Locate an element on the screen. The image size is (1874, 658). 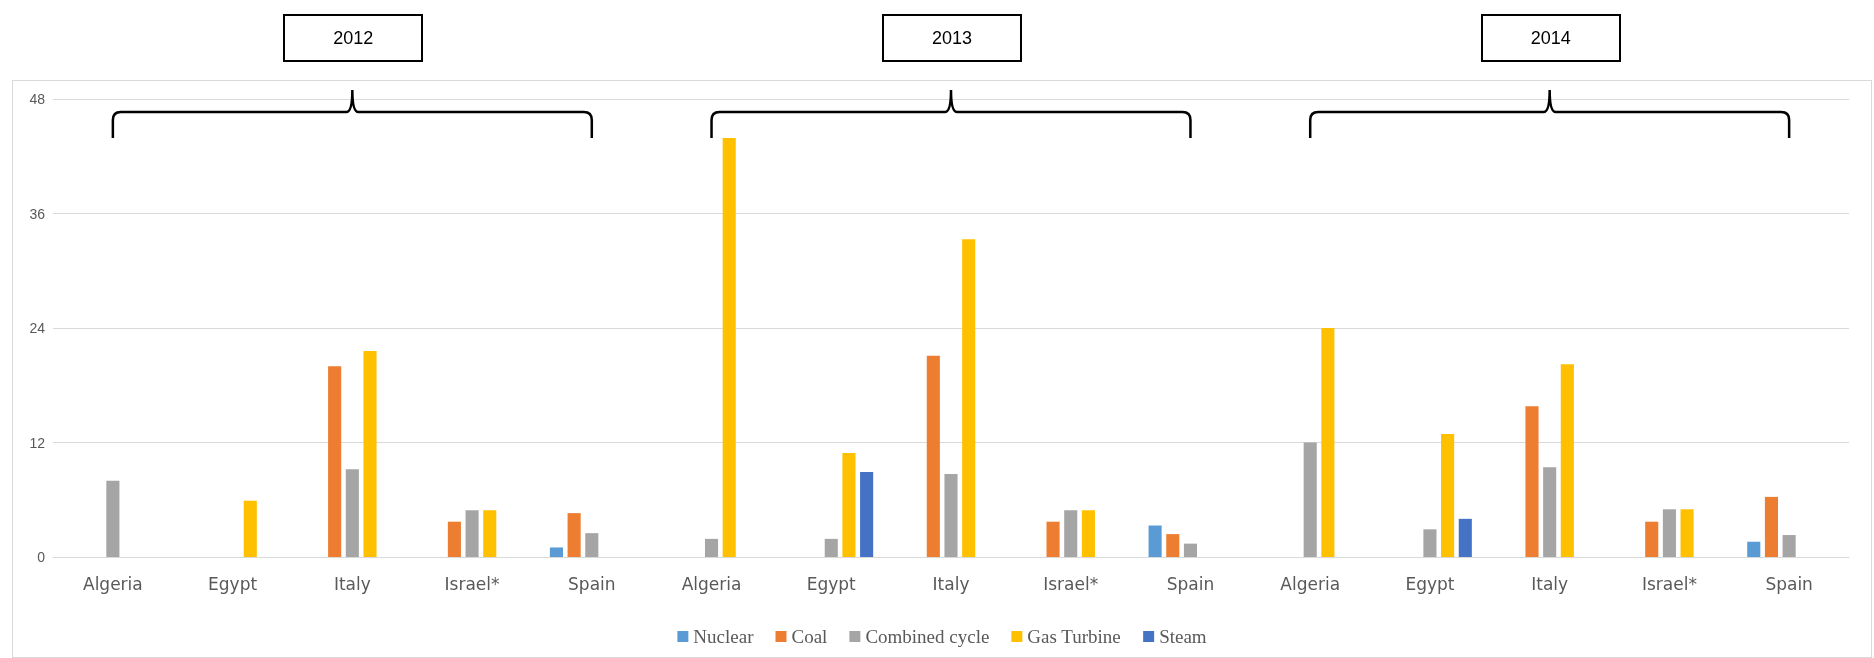
legend-label: Coal is located at coordinates (809, 636).